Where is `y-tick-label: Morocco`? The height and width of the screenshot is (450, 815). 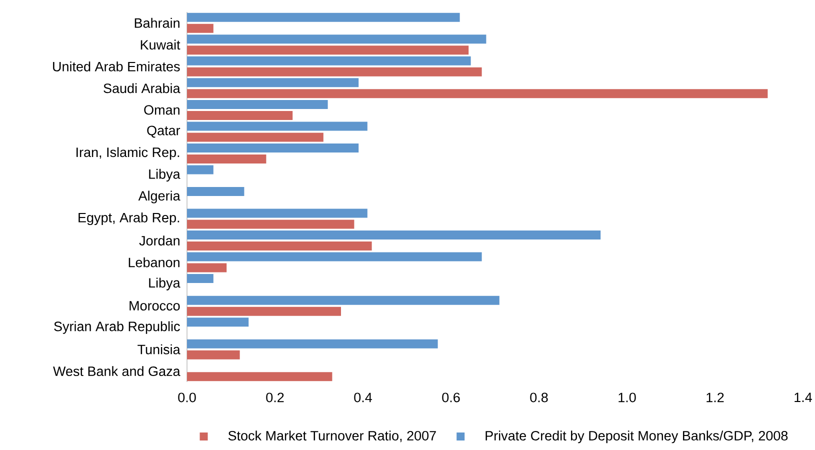 y-tick-label: Morocco is located at coordinates (155, 306).